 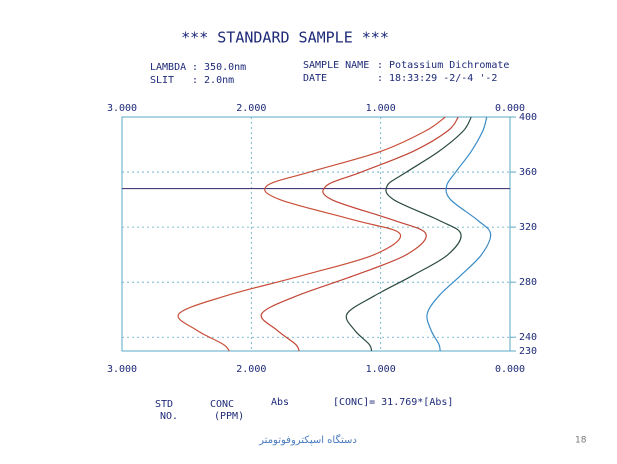 What do you see at coordinates (162, 80) in the screenshot?
I see `slit-label: SLIT` at bounding box center [162, 80].